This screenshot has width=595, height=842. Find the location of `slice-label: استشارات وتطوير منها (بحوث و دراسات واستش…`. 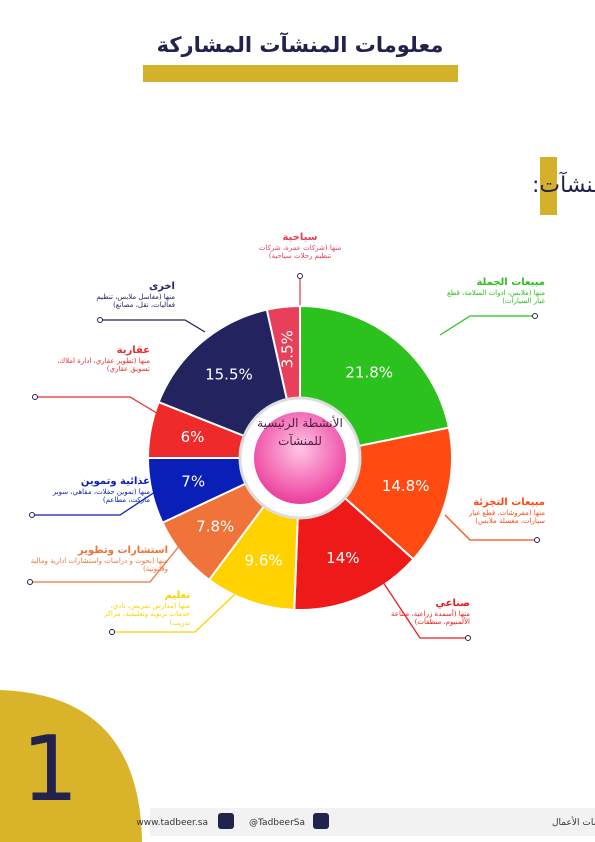

slice-label: استشارات وتطوير منها (بحوث و دراسات واستش… is located at coordinates (98, 559).